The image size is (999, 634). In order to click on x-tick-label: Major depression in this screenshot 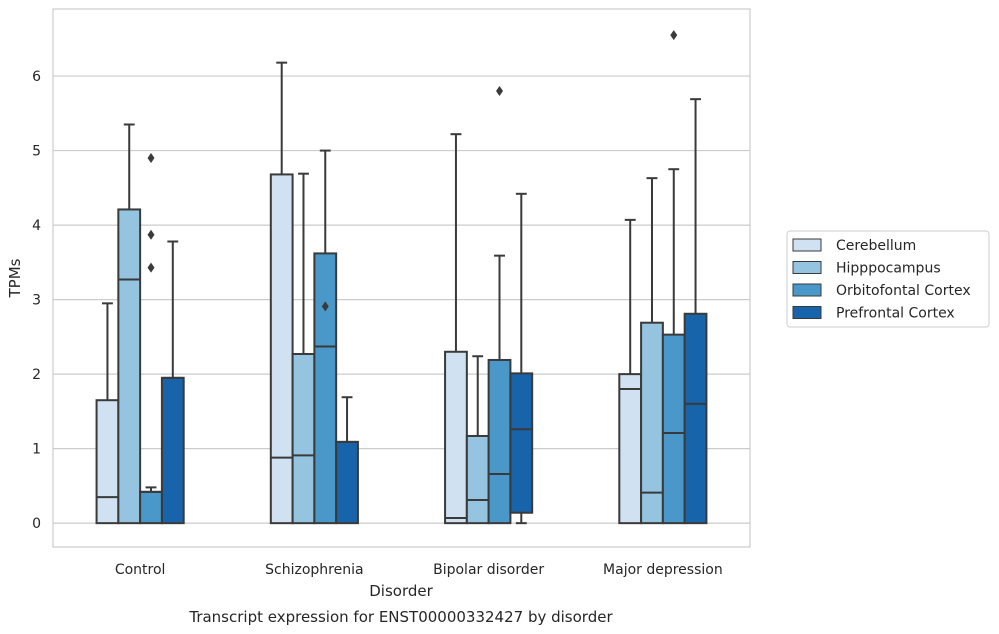, I will do `click(663, 570)`.